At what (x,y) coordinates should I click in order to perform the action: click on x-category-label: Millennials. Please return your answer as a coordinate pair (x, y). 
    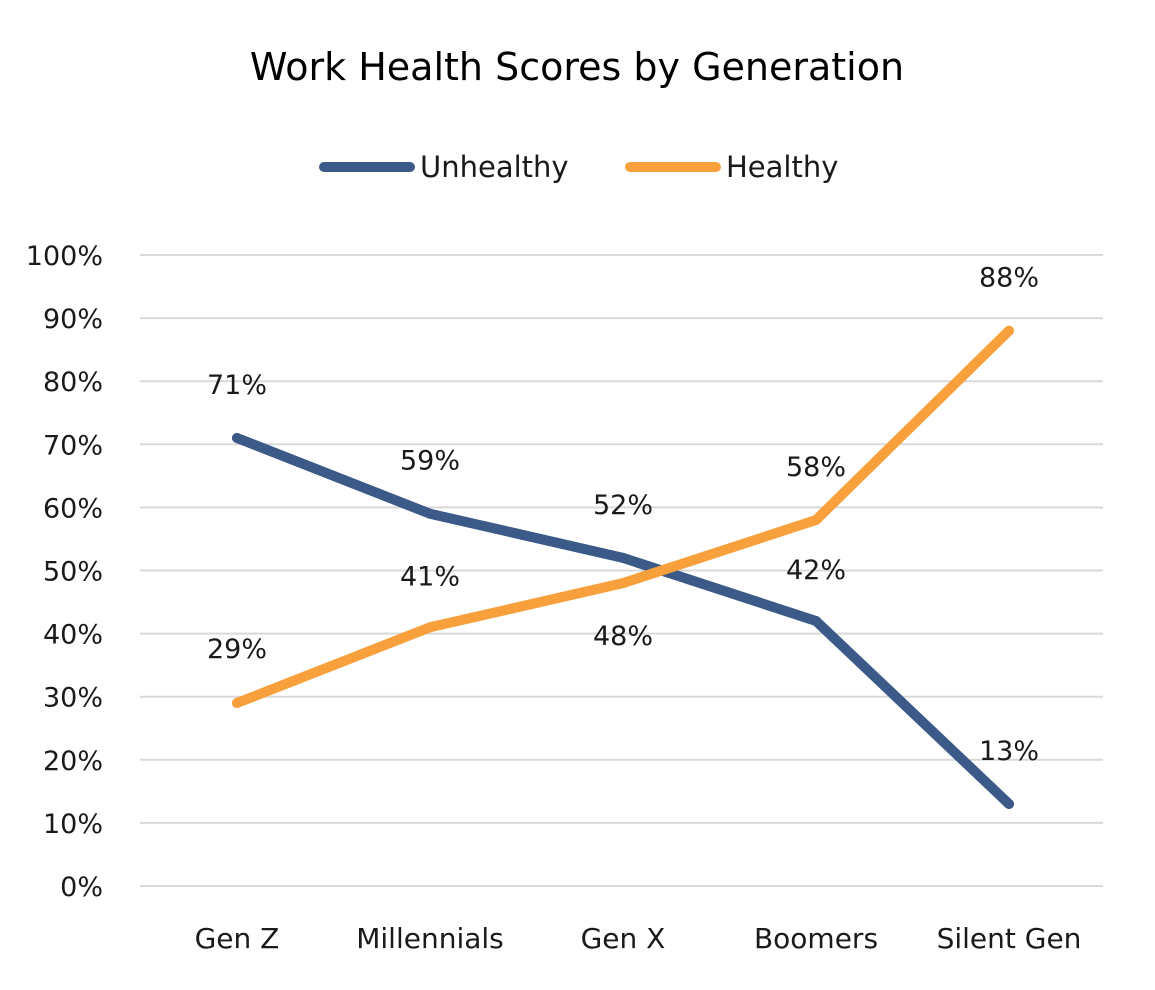
    Looking at the image, I should click on (430, 938).